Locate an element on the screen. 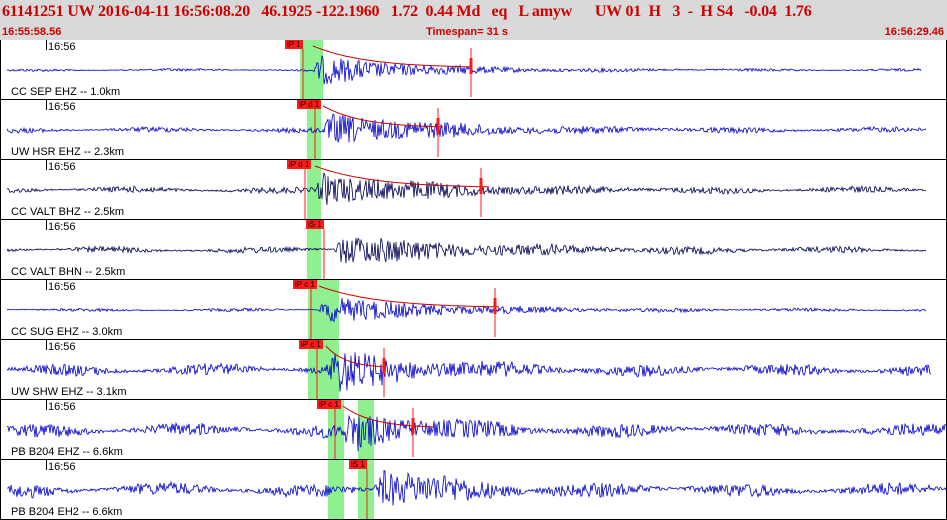  trace-panel: 16:56 iS 1 PB B204 EH2 -- 6.6km is located at coordinates (473, 490).